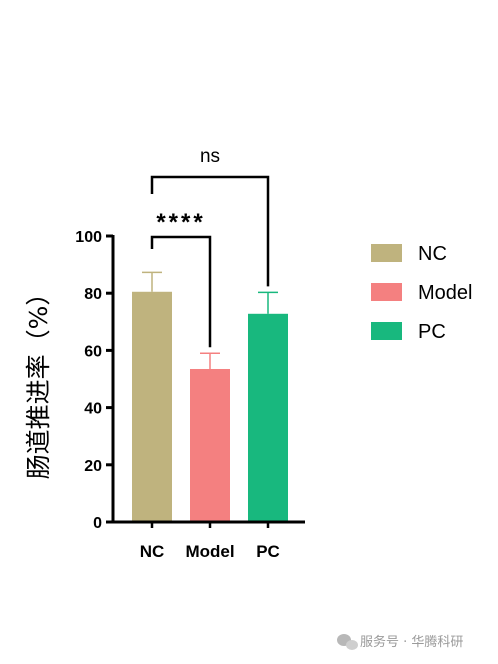  I want to click on significance-brackets: **** ns, so click(210, 247).